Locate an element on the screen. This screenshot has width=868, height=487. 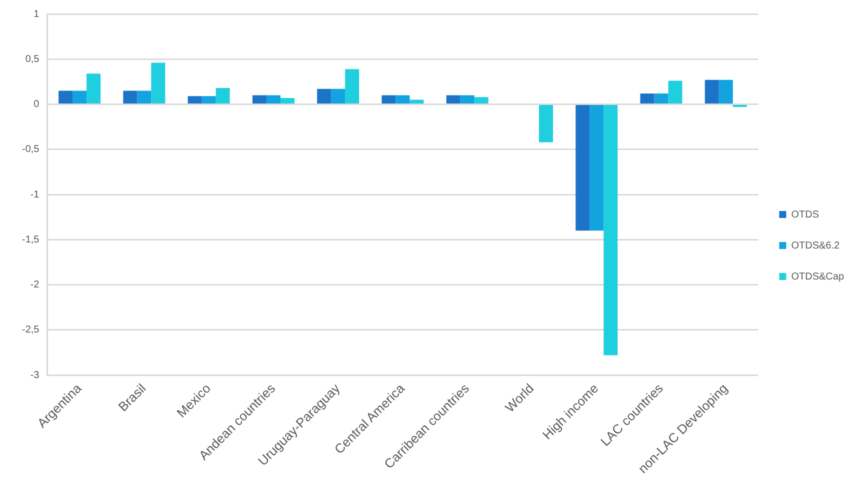
y-tick-label: -3 is located at coordinates (35, 375).